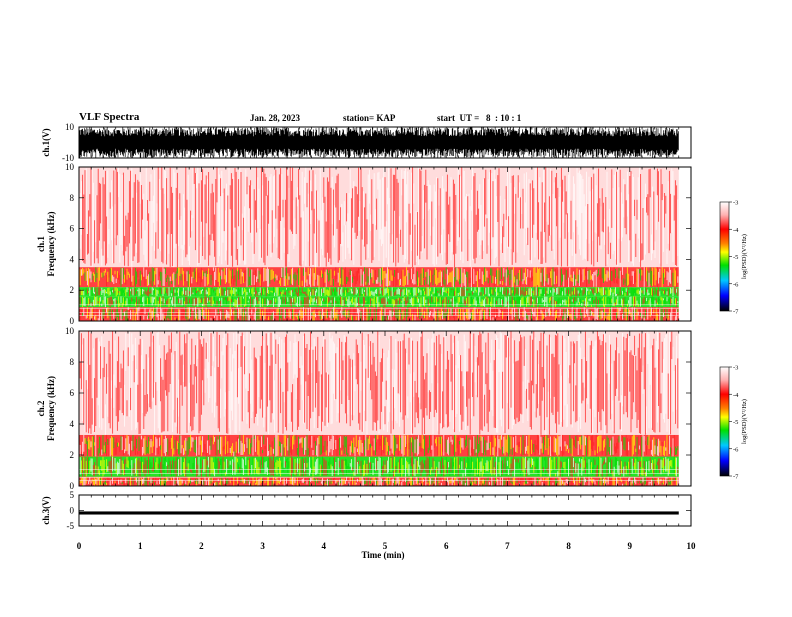 The width and height of the screenshot is (792, 617). What do you see at coordinates (262, 546) in the screenshot?
I see `x-tick-label: 3` at bounding box center [262, 546].